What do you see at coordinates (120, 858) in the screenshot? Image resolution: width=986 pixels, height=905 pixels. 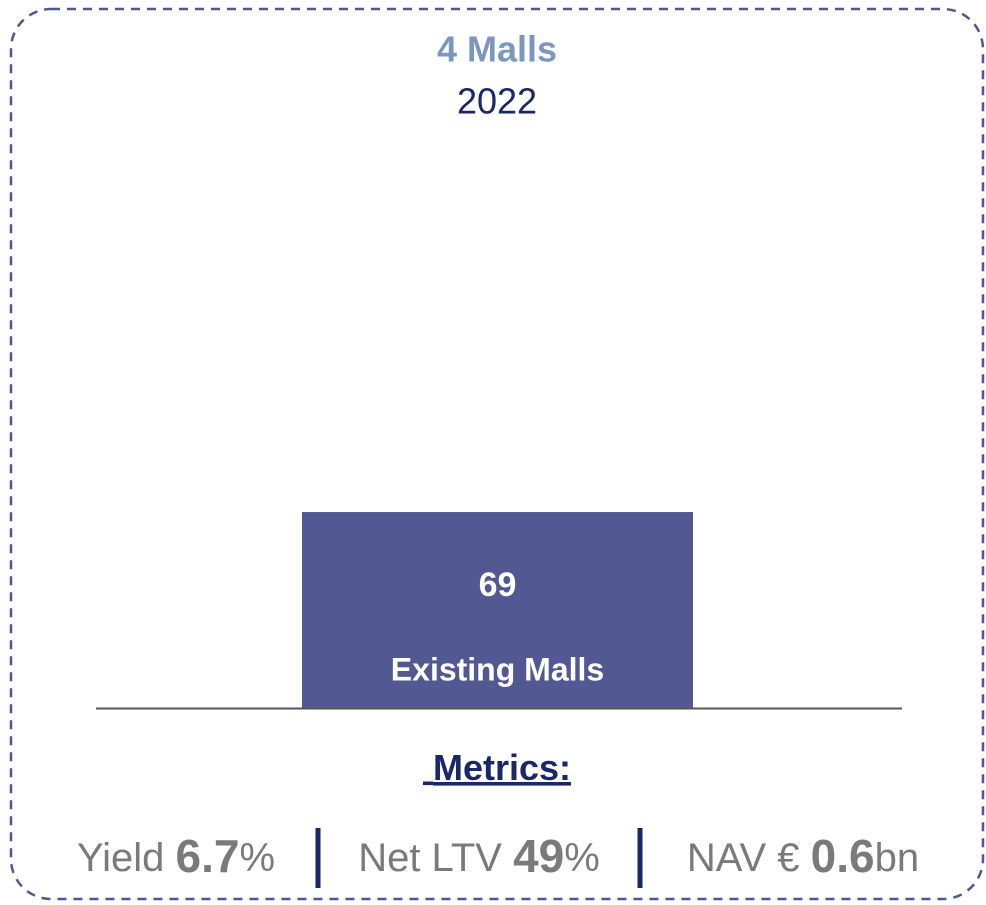 I see `metric-label: Yield` at bounding box center [120, 858].